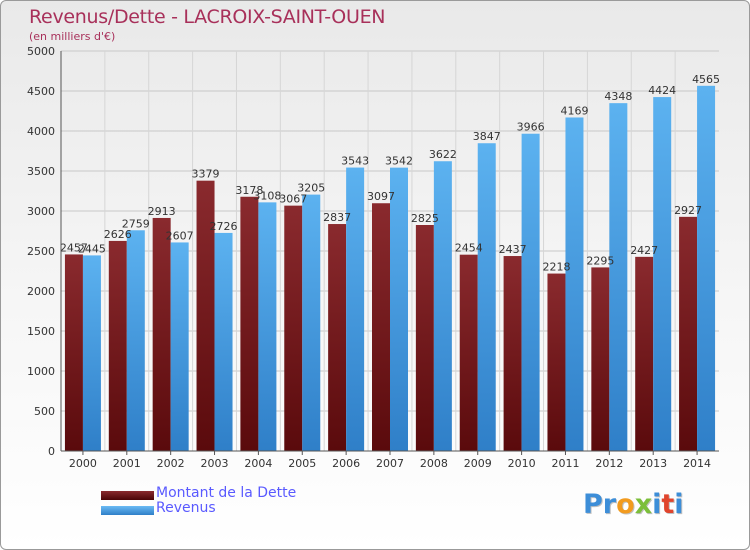 This screenshot has height=550, width=750. Describe the element at coordinates (267, 195) in the screenshot. I see `value-label-revenue: 3108` at that location.